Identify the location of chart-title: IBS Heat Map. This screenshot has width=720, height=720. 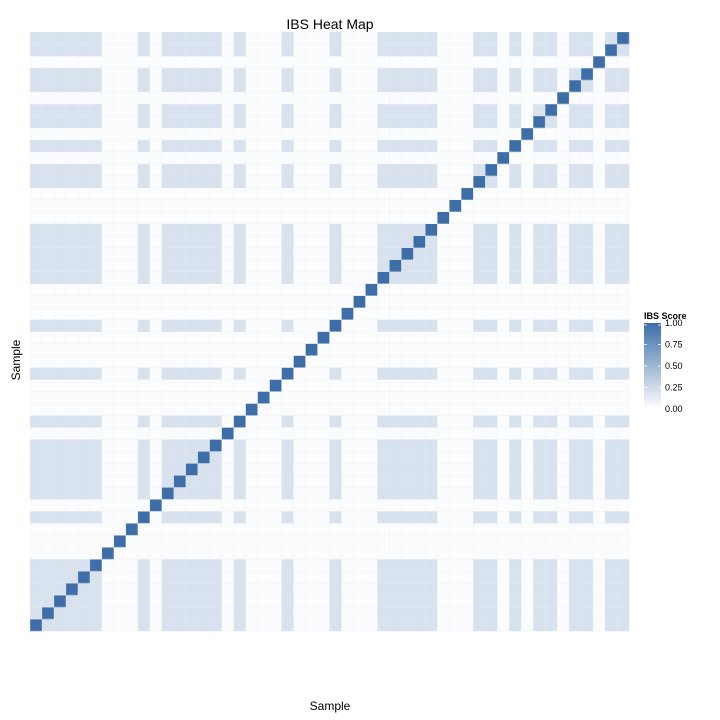
(329, 24).